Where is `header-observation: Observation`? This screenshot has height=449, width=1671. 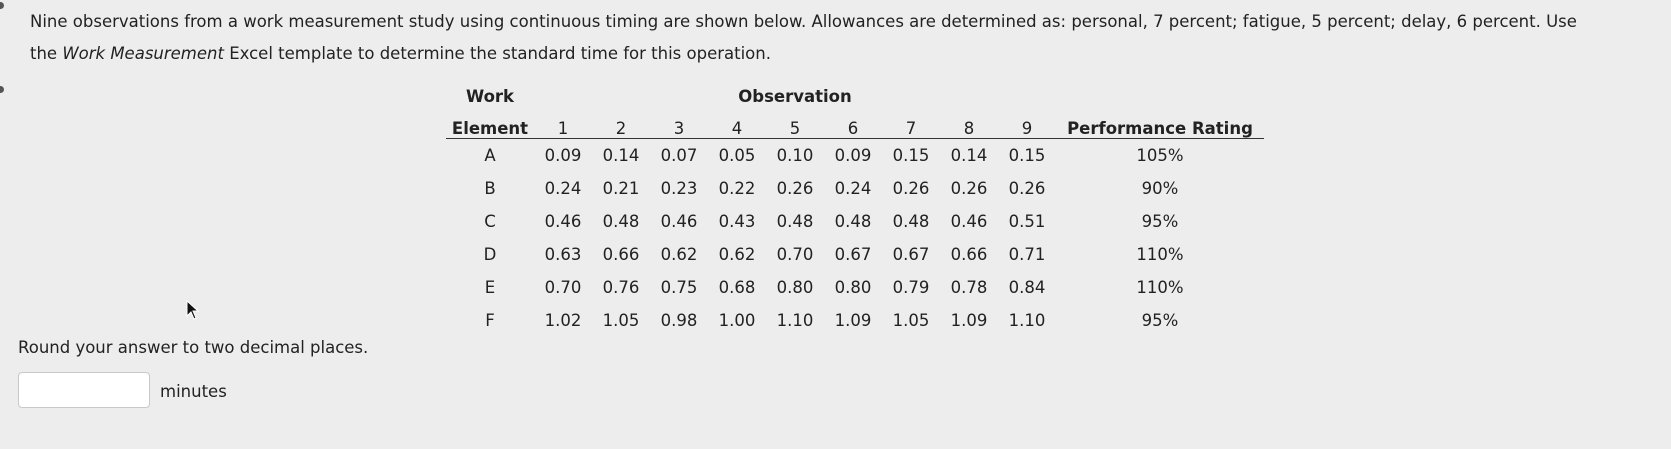 header-observation: Observation is located at coordinates (795, 96).